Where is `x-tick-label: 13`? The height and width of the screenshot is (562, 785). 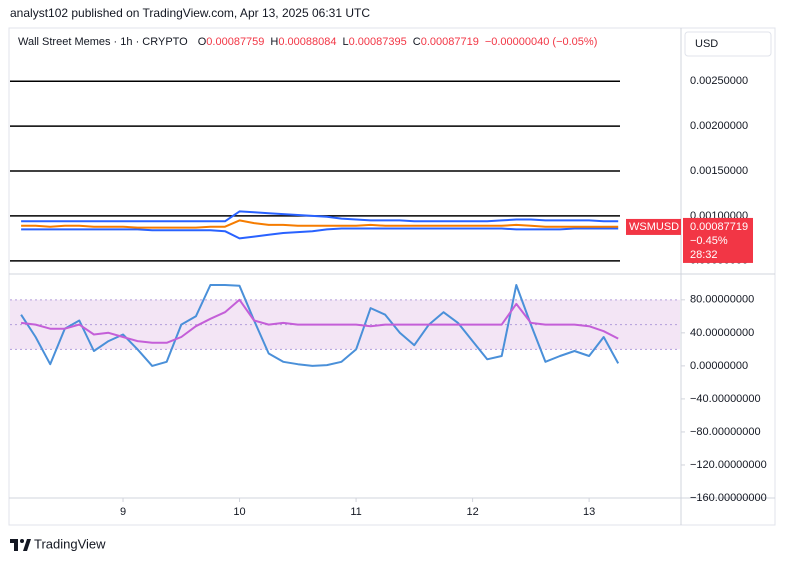
x-tick-label: 13 is located at coordinates (589, 512).